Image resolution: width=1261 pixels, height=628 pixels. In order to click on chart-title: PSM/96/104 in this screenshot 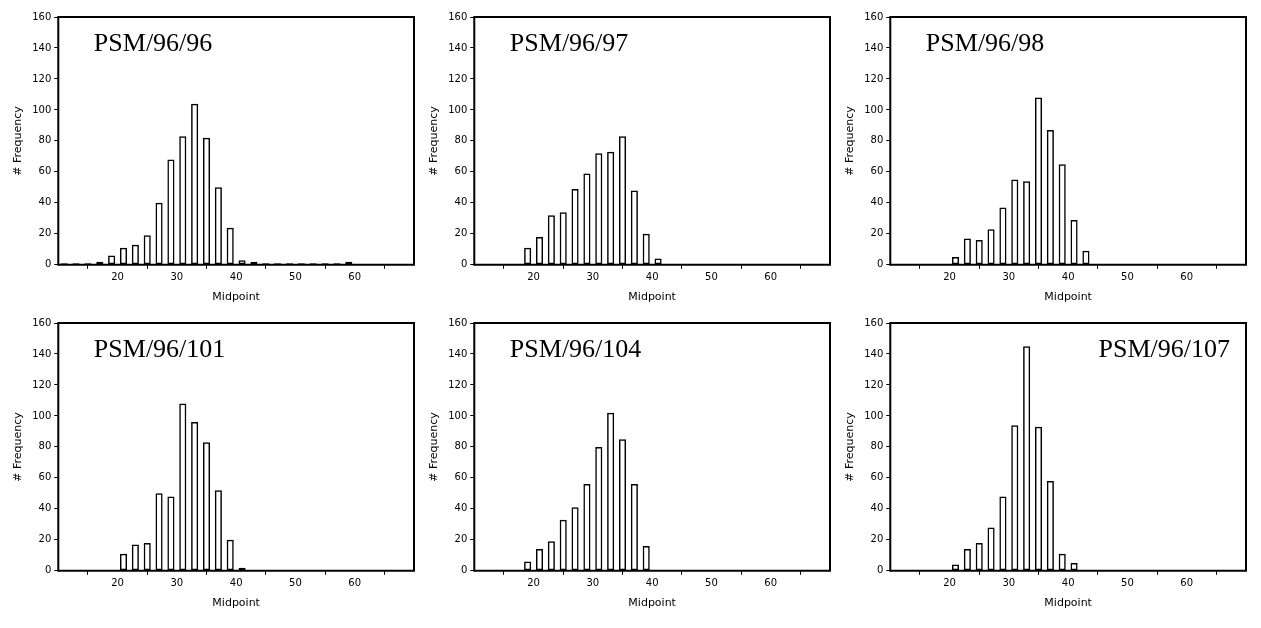, I will do `click(575, 348)`.